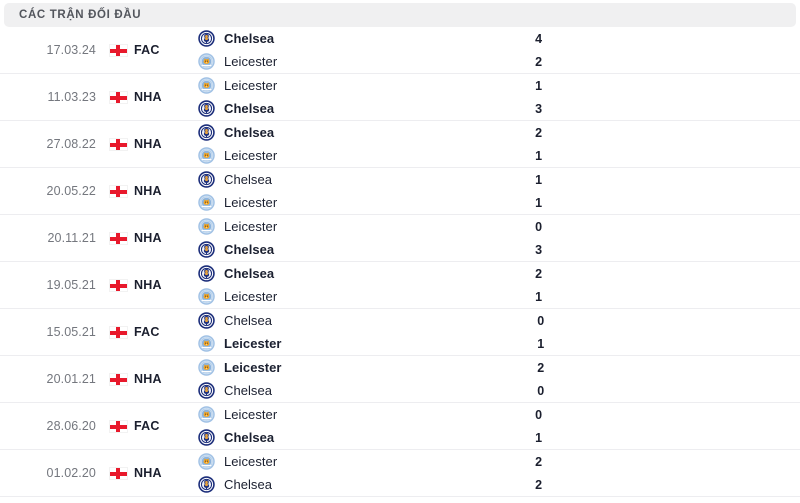  Describe the element at coordinates (71, 332) in the screenshot. I see `match-date: 15.05.21` at that location.